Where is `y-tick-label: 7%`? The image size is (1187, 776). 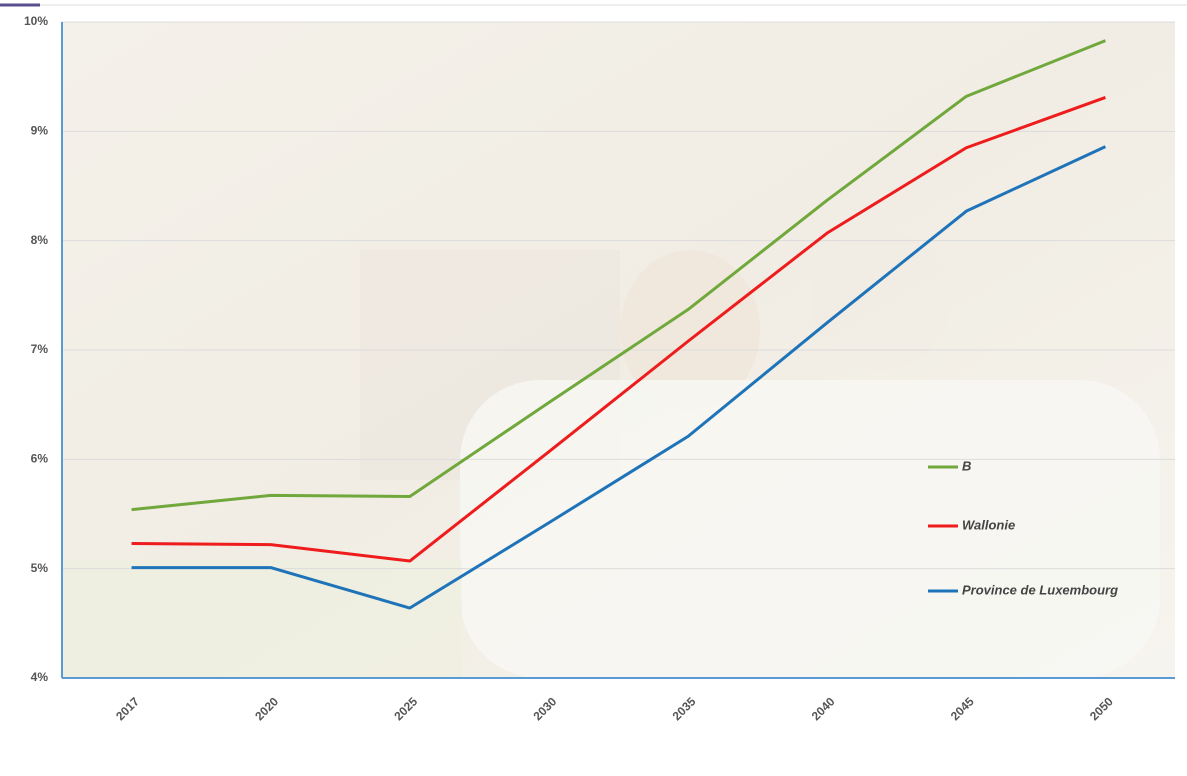 y-tick-label: 7% is located at coordinates (40, 349).